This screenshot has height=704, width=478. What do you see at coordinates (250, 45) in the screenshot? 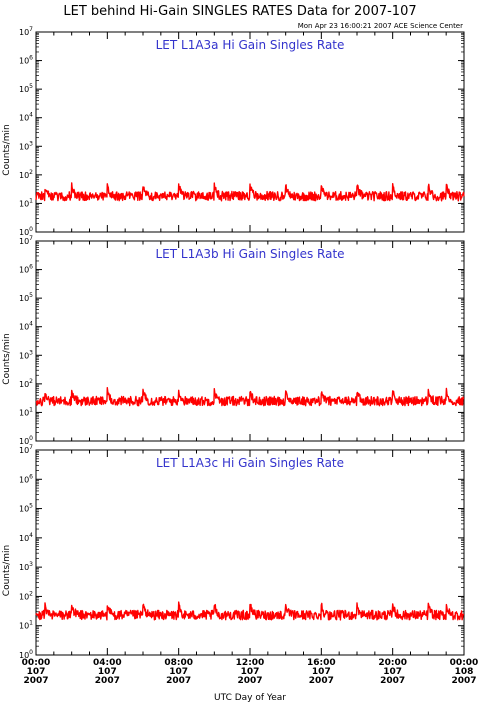
I see `panel-title: LET L1A3a Hi Gain Singles Rate` at bounding box center [250, 45].